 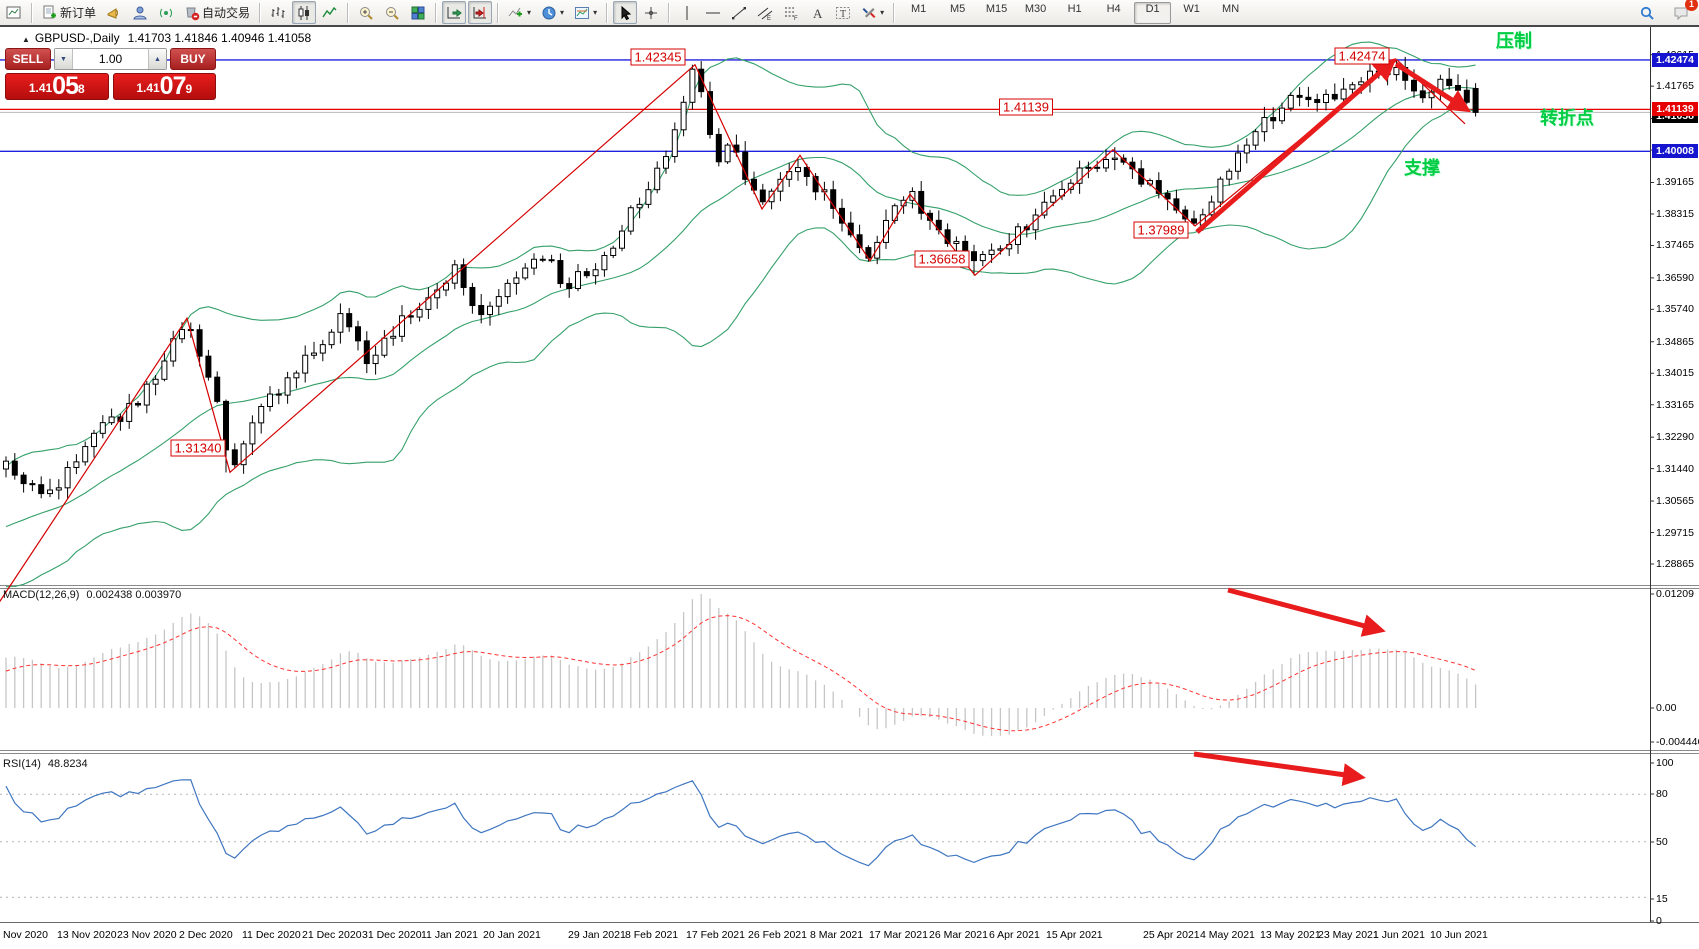 I want to click on crosshair-icon, so click(x=651, y=13).